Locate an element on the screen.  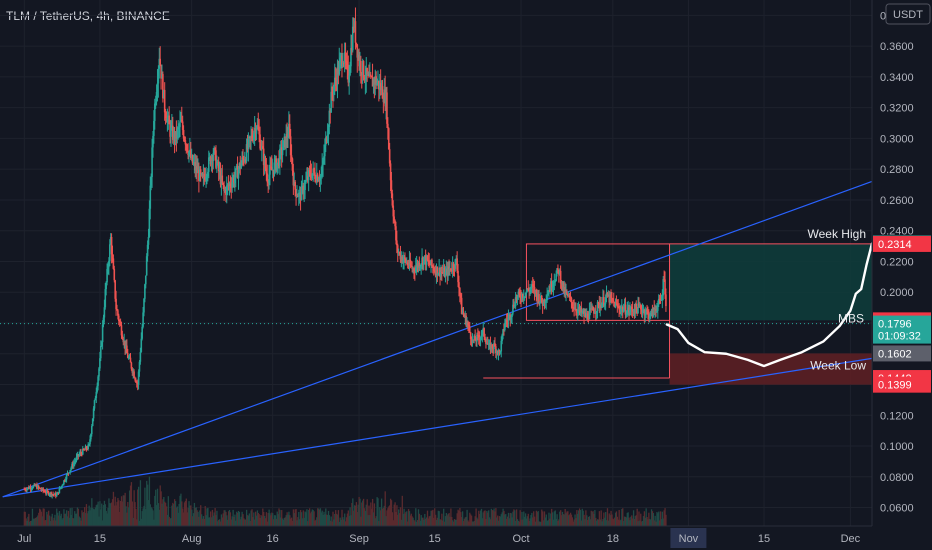
price-label-box is located at coordinates (902, 384).